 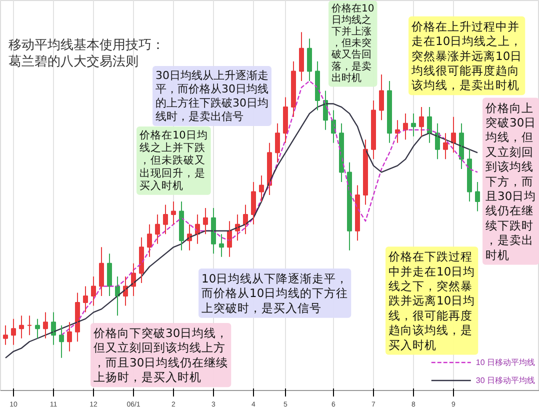 What do you see at coordinates (511, 181) in the screenshot?
I see `text: 价格向上突破30日均线，但又立刻回到该均线下方，而且30日均线仍在继续下跌时，是卖出时机` at bounding box center [511, 181].